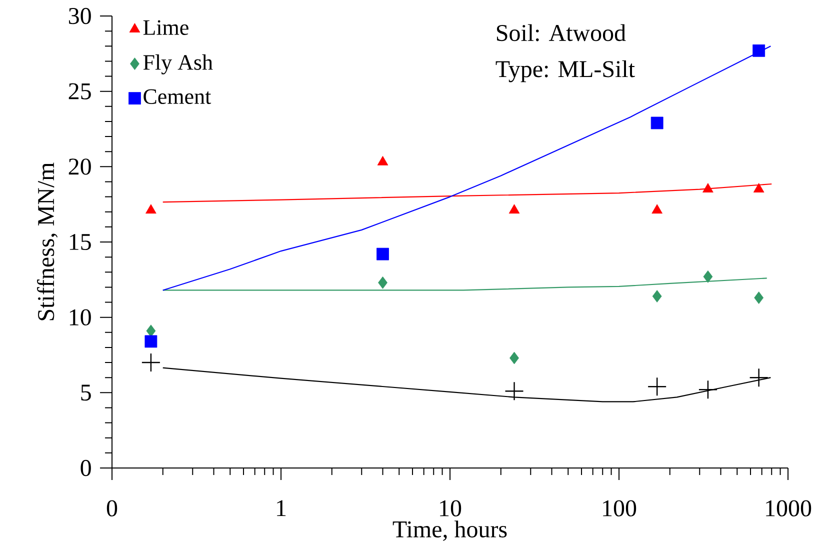 This screenshot has height=560, width=840. I want to click on legend-label: Lime, so click(165, 27).